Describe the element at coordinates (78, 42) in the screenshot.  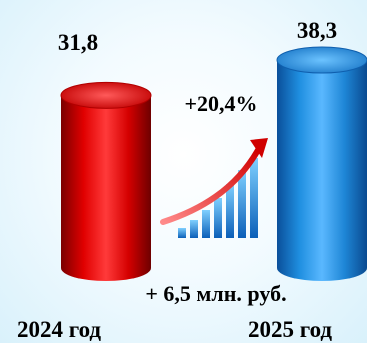
I see `value-label: 31,8` at that location.